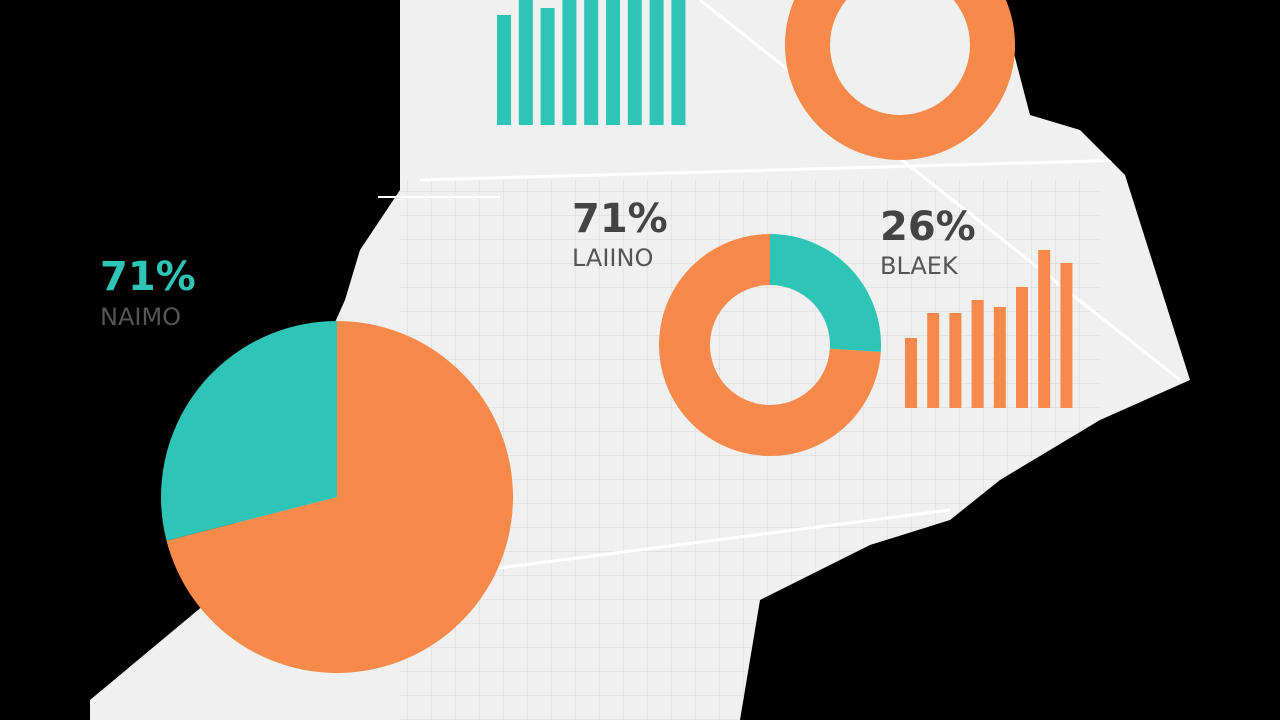 The width and height of the screenshot is (1280, 720). What do you see at coordinates (919, 266) in the screenshot?
I see `donut-label: BLAEK` at bounding box center [919, 266].